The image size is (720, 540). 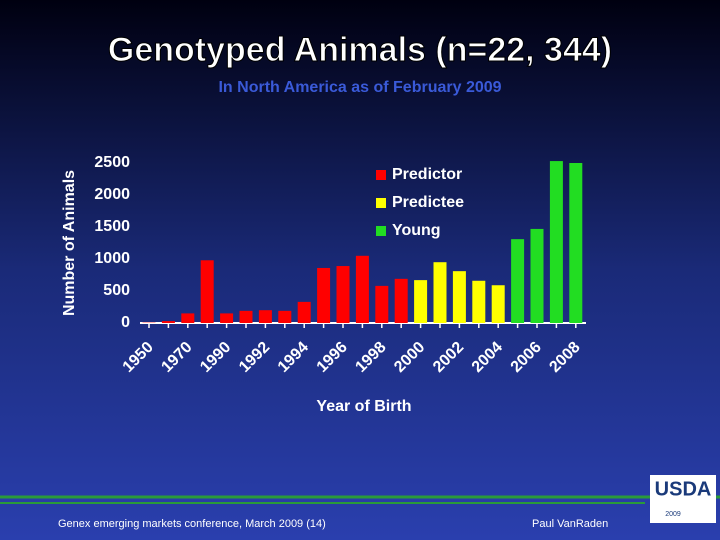 I want to click on y-axis-label: Number of Animals, so click(x=69, y=243).